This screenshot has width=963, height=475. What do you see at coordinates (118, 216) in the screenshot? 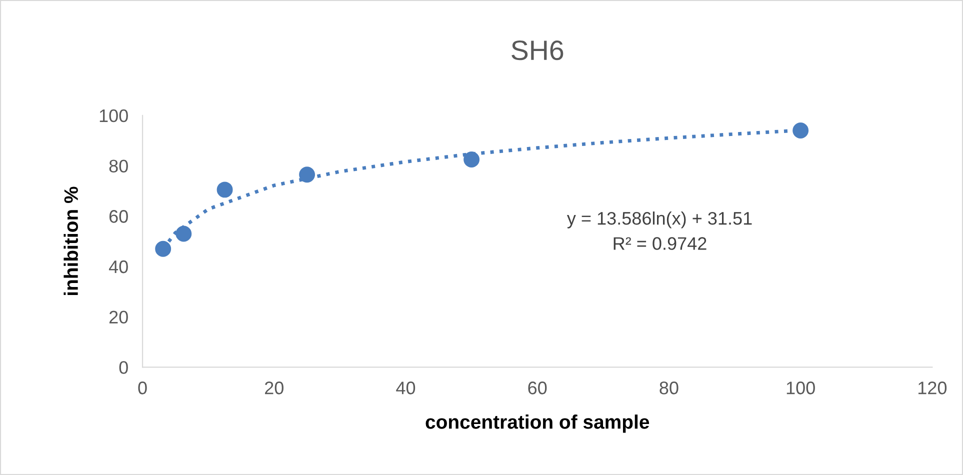
I see `y-tick-label: 60` at bounding box center [118, 216].